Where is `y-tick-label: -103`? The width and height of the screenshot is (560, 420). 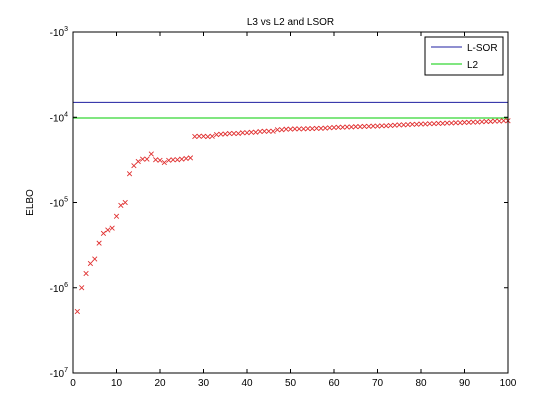 y-tick-label: -103 is located at coordinates (59, 32).